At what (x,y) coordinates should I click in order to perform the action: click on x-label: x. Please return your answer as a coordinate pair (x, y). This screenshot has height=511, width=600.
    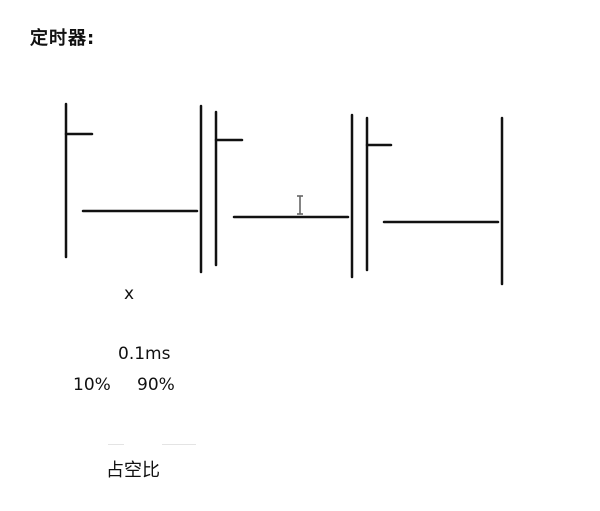
    Looking at the image, I should click on (129, 294).